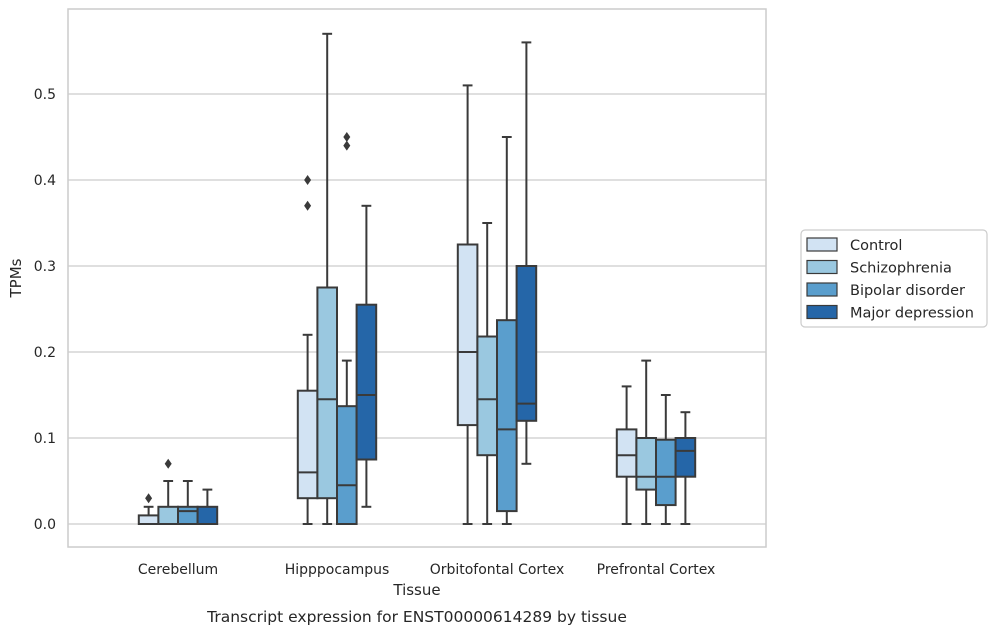 This screenshot has height=638, width=997. What do you see at coordinates (45, 181) in the screenshot?
I see `y-tick-label: 0.4` at bounding box center [45, 181].